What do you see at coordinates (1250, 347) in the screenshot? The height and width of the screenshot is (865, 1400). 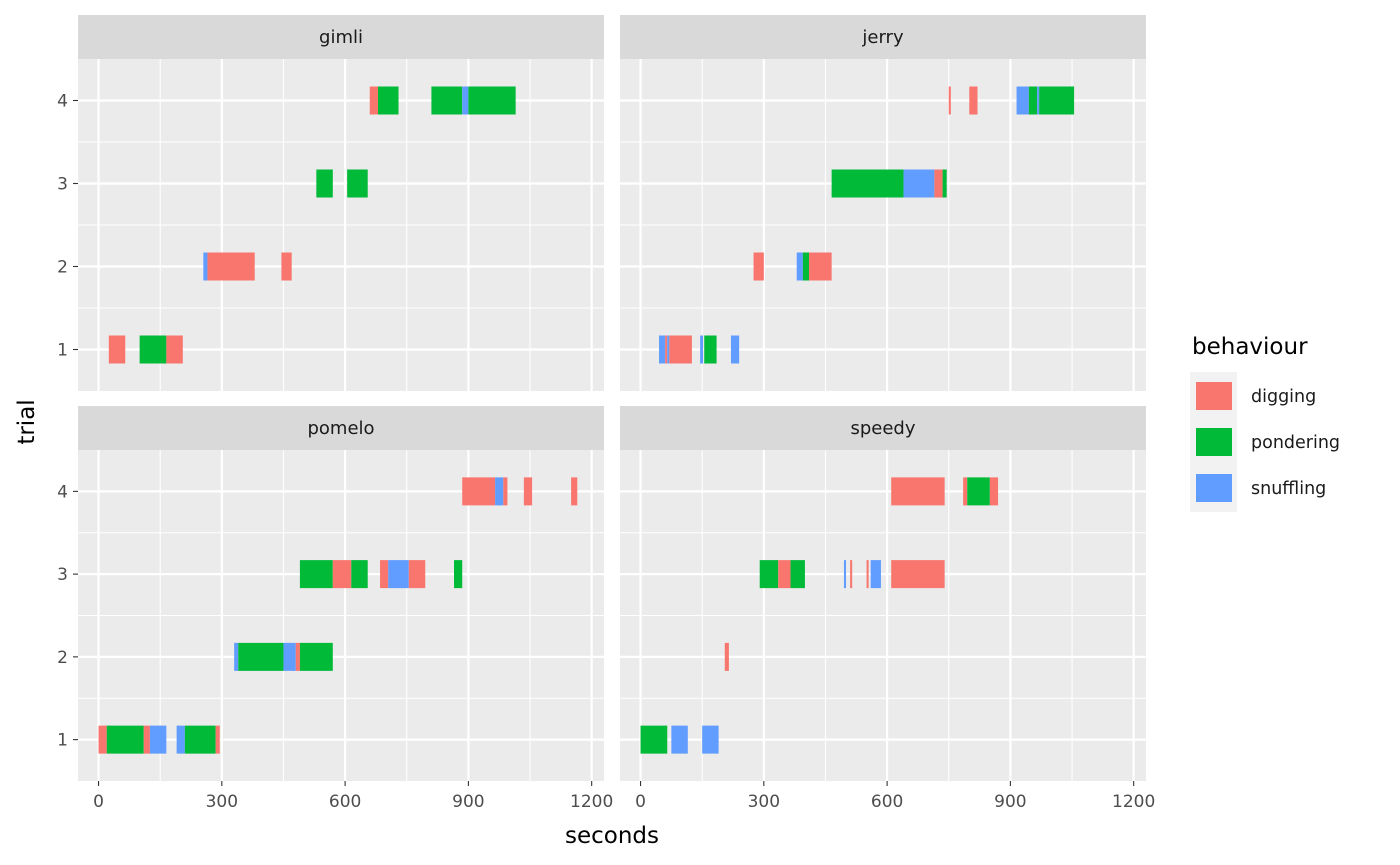 I see `legend-title: behaviour` at bounding box center [1250, 347].